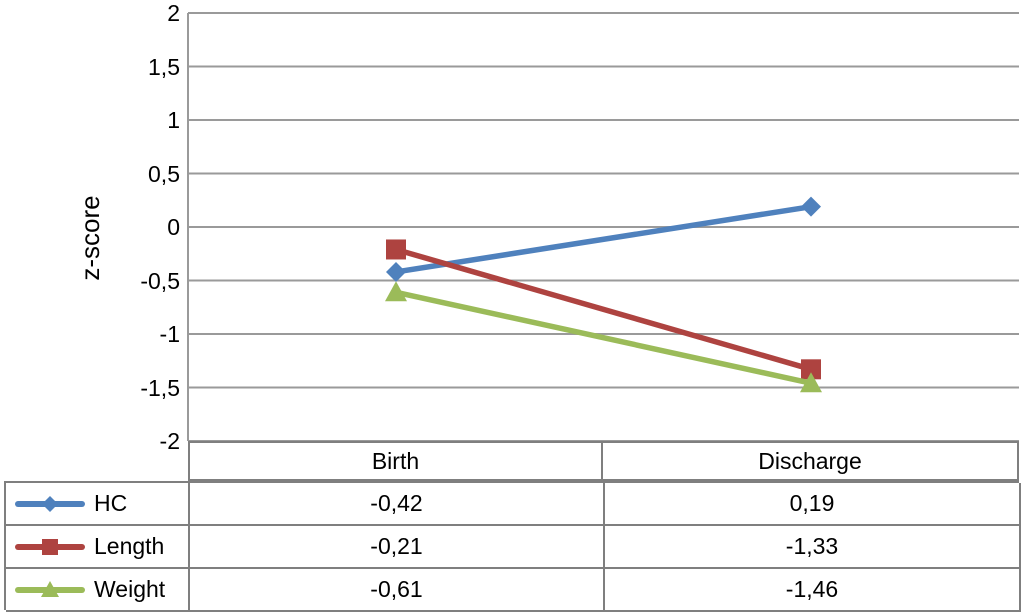  What do you see at coordinates (397, 547) in the screenshot?
I see `value-length-birth: -0,21` at bounding box center [397, 547].